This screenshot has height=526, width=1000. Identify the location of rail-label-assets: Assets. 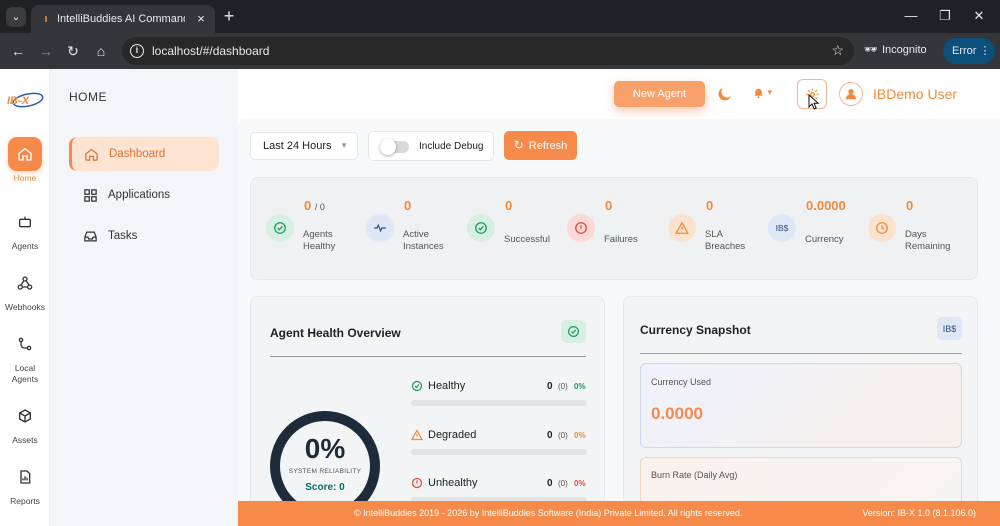
(25, 440).